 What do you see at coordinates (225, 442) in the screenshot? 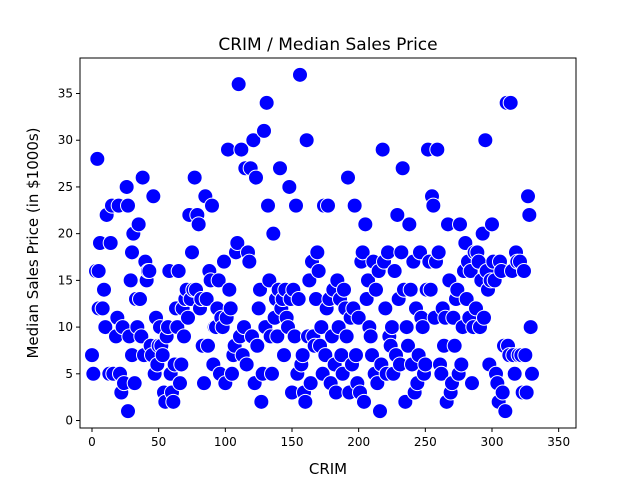
I see `x-tick-label: 100` at bounding box center [225, 442].